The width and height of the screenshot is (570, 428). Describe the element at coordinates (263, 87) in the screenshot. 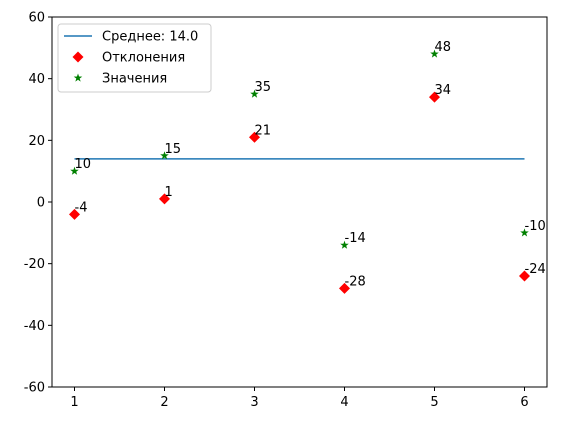

I see `data-label: 35` at that location.